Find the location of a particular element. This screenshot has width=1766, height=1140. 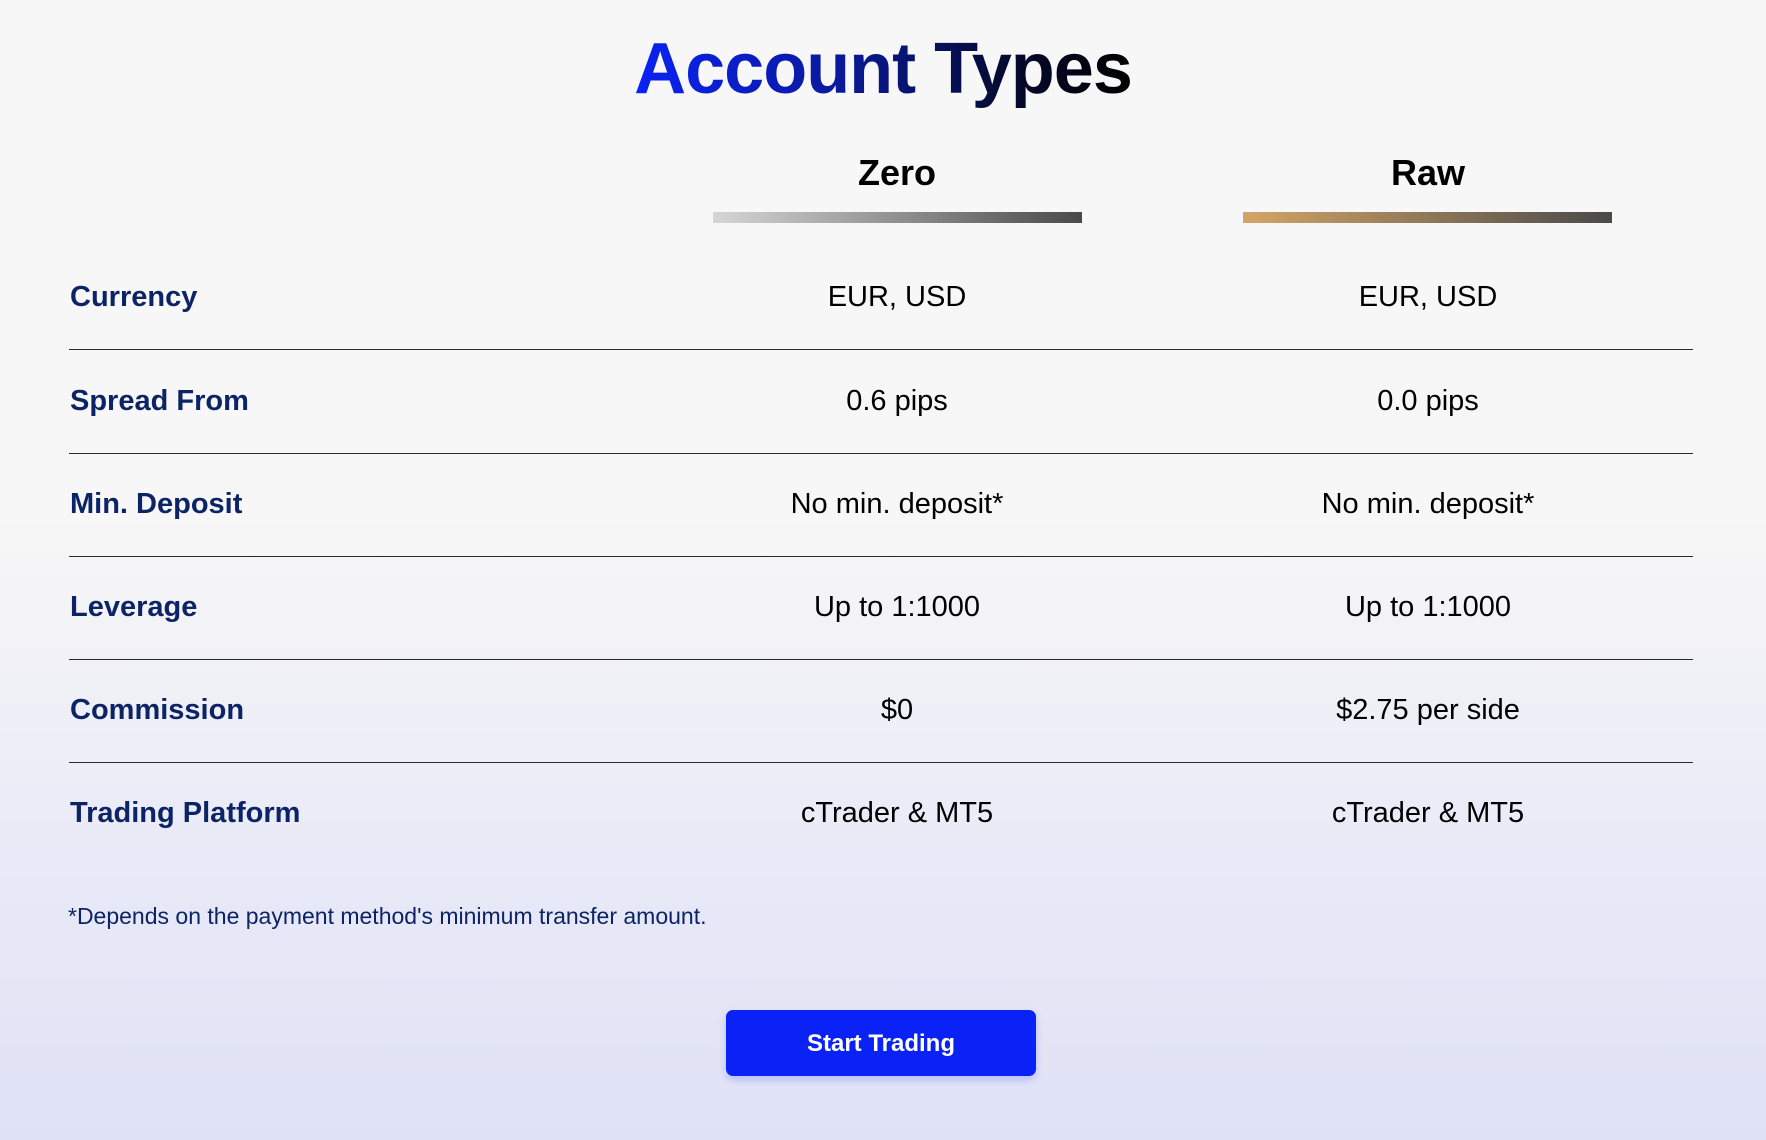

table-row-currency: Currency EUR, USD EUR, USD is located at coordinates (881, 298).